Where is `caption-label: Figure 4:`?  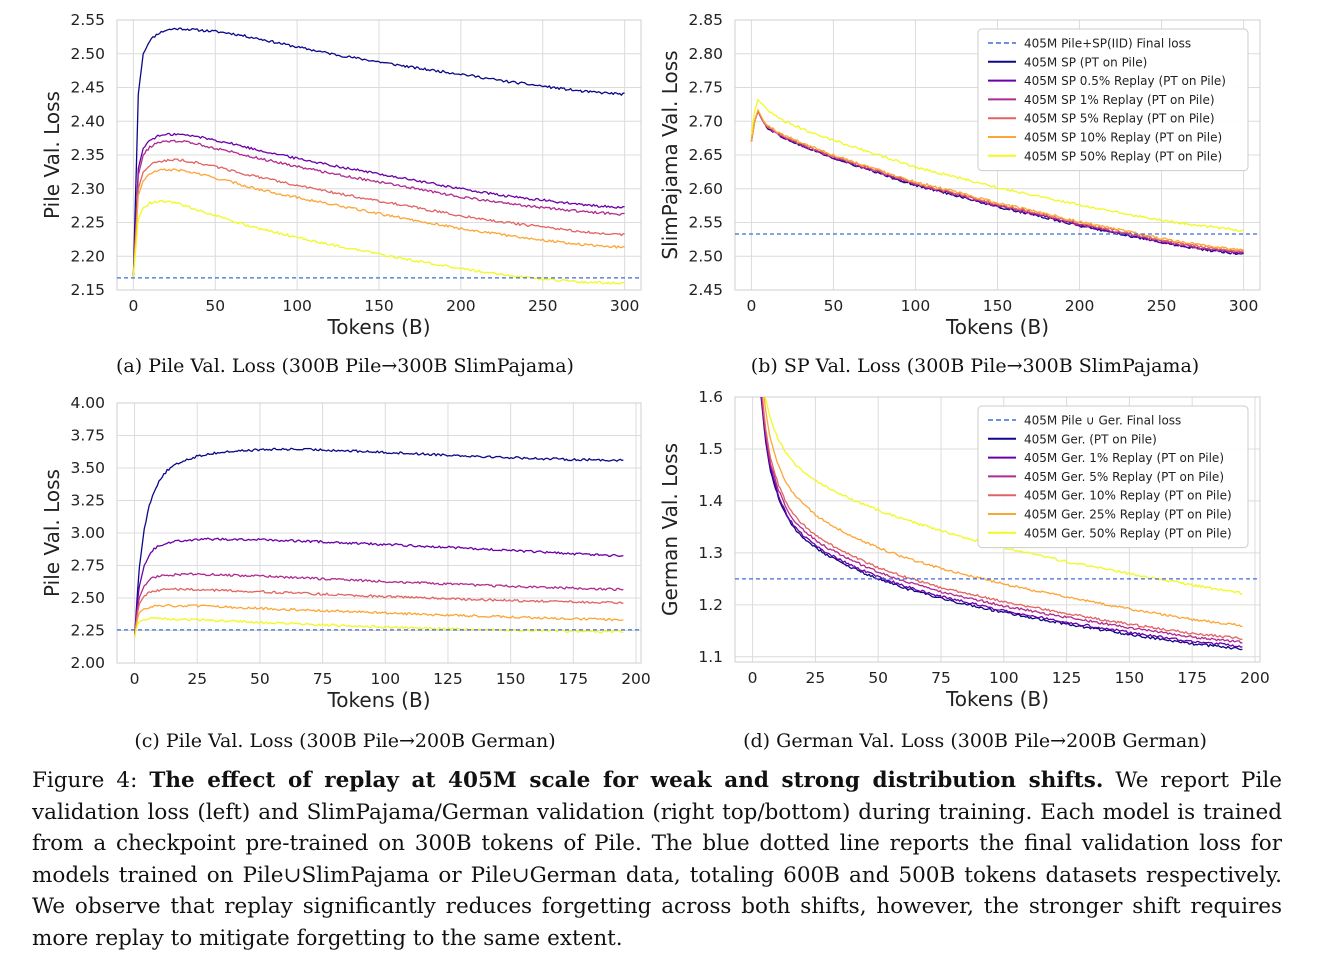
caption-label: Figure 4: is located at coordinates (91, 780).